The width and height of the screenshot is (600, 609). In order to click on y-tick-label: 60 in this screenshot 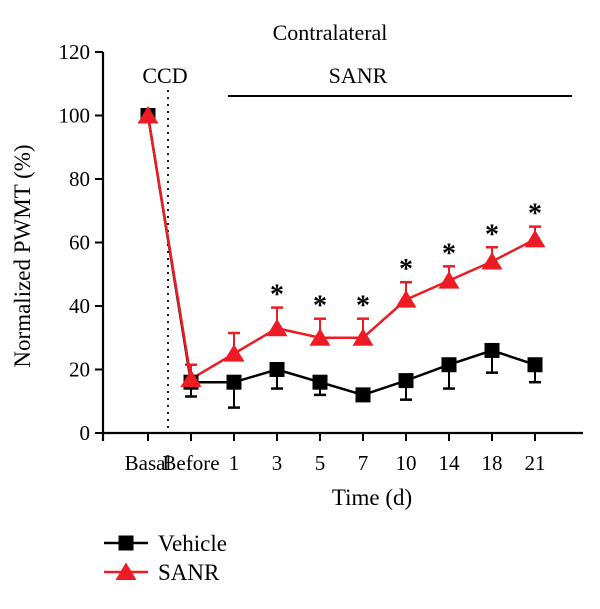, I will do `click(79, 243)`.